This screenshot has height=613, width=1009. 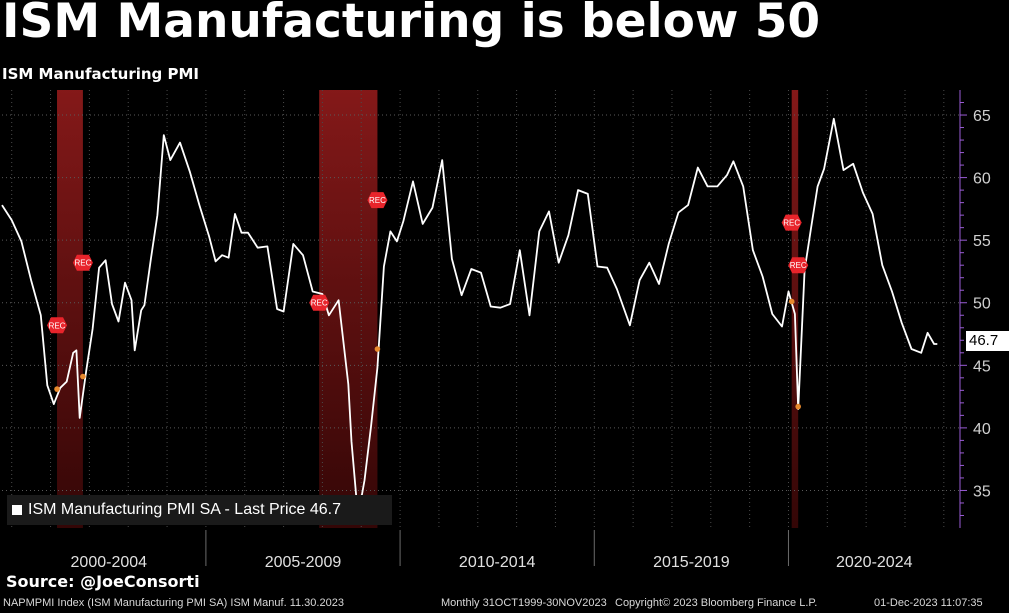 What do you see at coordinates (691, 562) in the screenshot?
I see `x-period-label: 2015-2019` at bounding box center [691, 562].